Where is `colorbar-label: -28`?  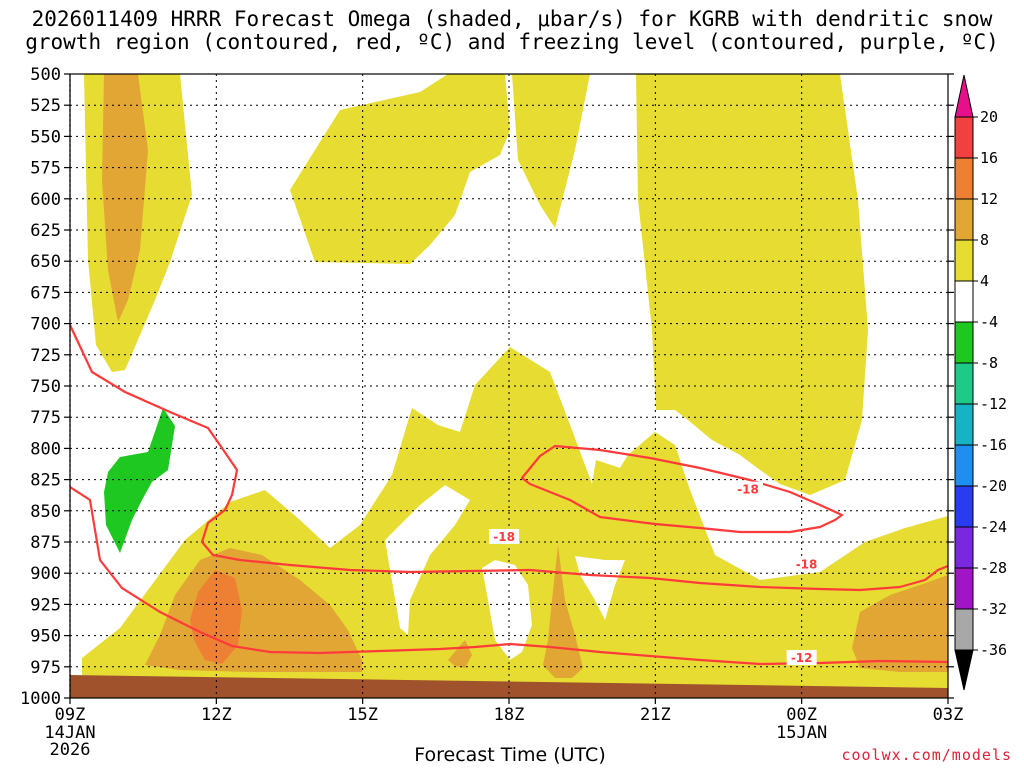
colorbar-label: -28 is located at coordinates (993, 568).